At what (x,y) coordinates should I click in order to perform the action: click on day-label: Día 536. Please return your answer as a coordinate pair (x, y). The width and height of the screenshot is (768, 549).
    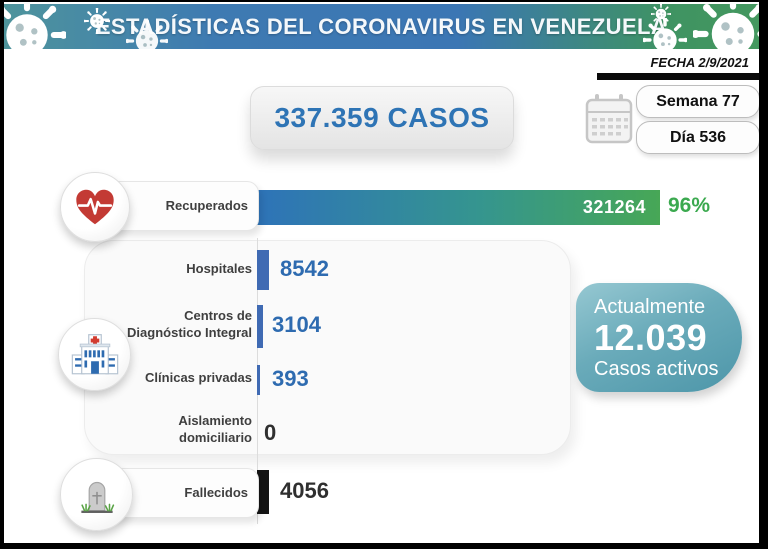
    Looking at the image, I should click on (698, 137).